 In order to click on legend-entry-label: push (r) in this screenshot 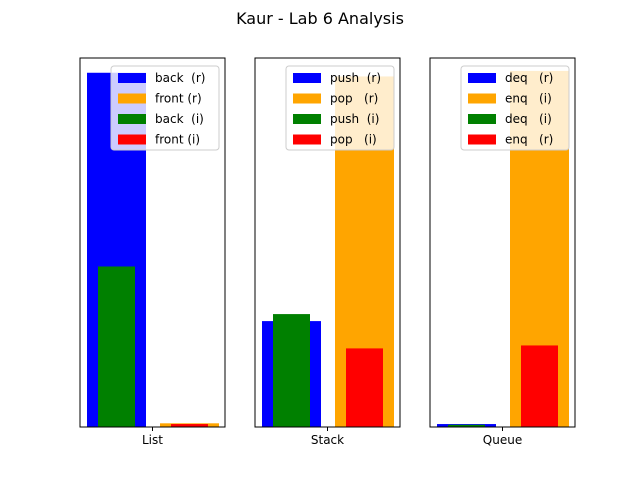, I will do `click(355, 78)`.